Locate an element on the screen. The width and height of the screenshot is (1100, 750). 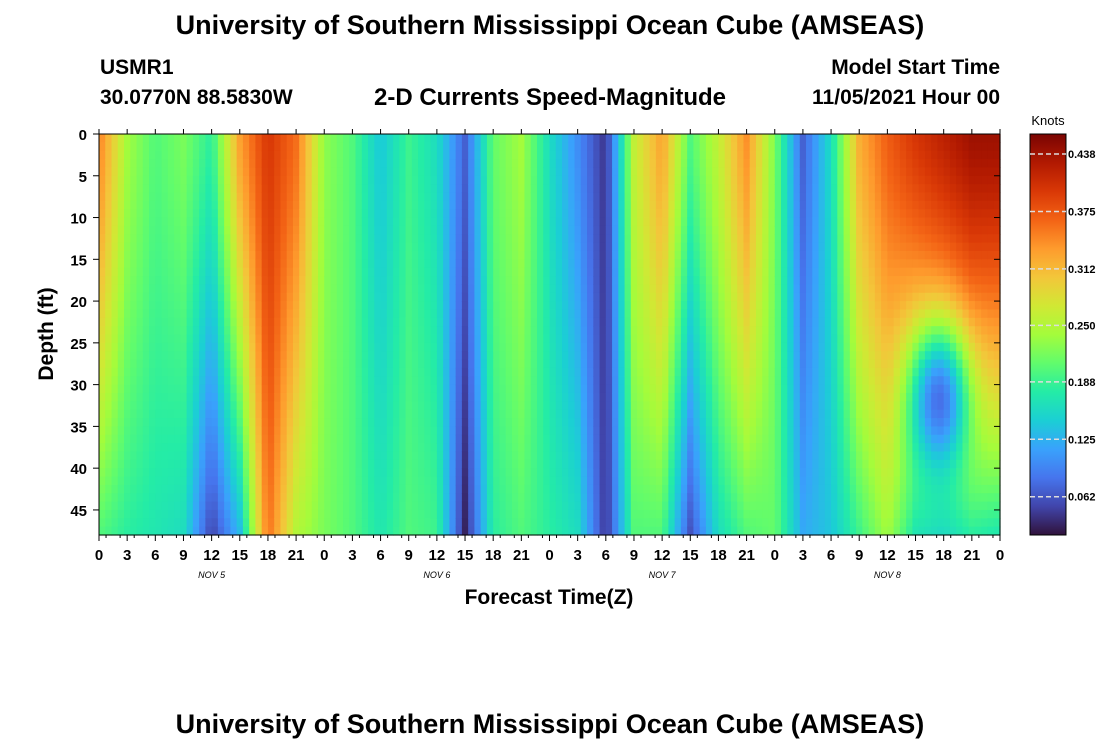
chart-subtitle: 2-D Currents Speed-Magnitude is located at coordinates (550, 97).